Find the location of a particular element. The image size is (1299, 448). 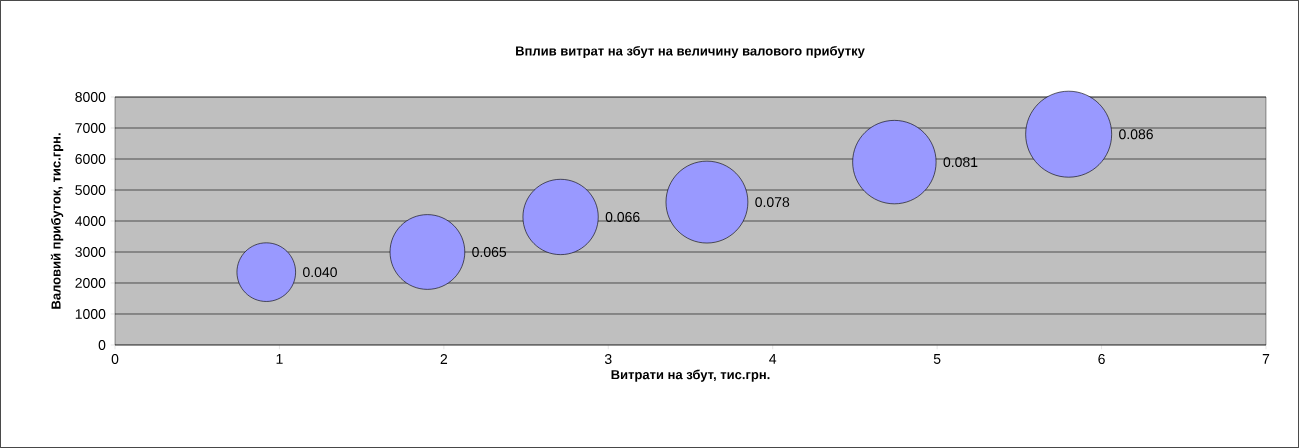

x-tick-label: 5 is located at coordinates (937, 359).